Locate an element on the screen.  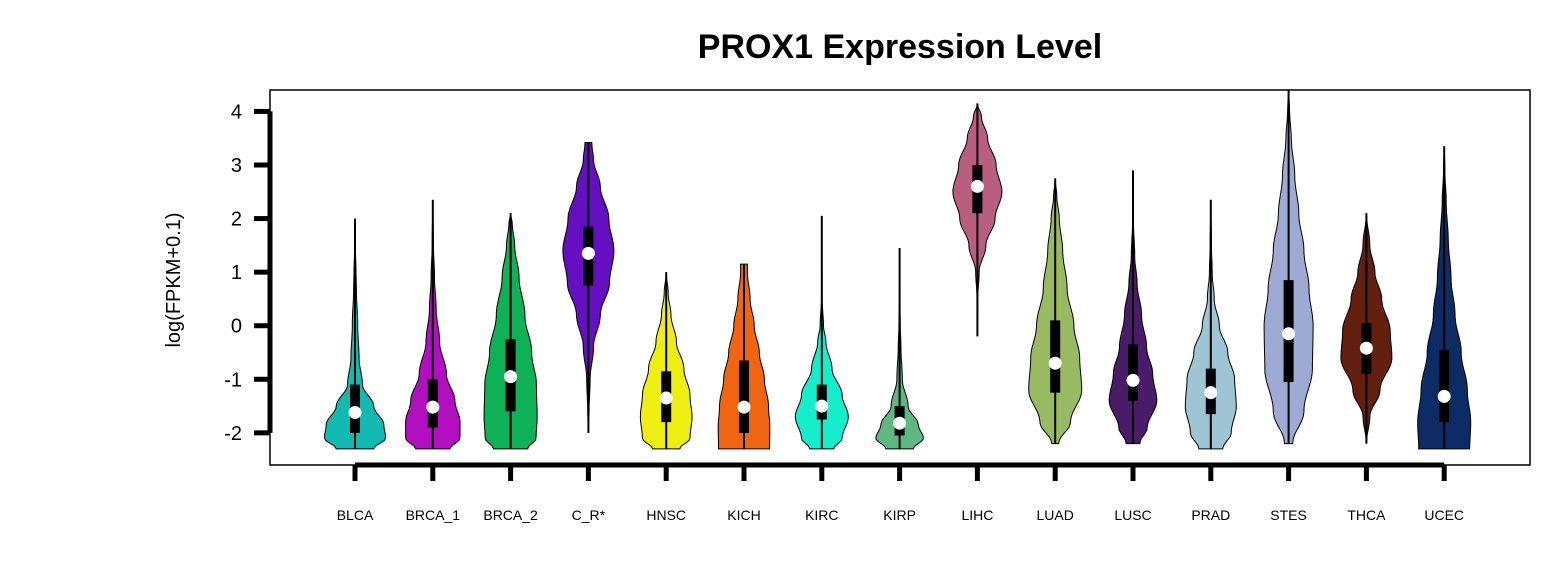
chart-title: PROX1 Expression Level is located at coordinates (900, 47).